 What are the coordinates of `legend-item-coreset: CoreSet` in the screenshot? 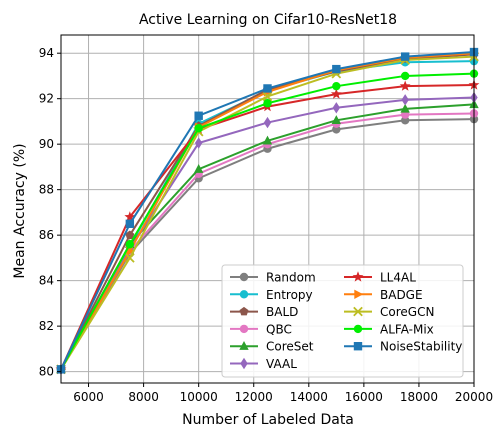 It's located at (272, 347).